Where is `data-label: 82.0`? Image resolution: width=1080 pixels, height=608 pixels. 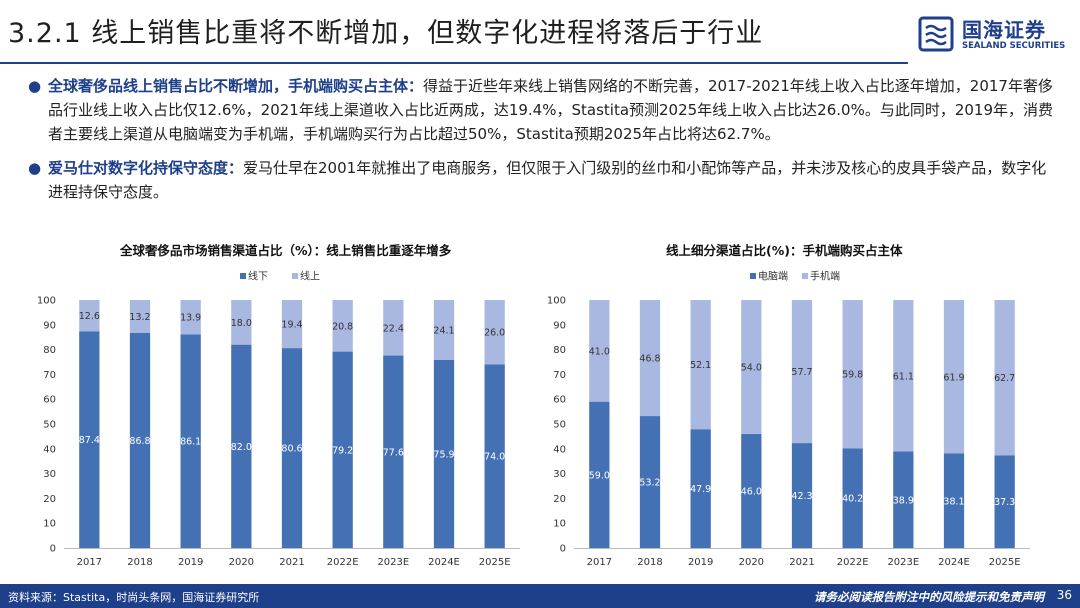
data-label: 82.0 is located at coordinates (241, 447).